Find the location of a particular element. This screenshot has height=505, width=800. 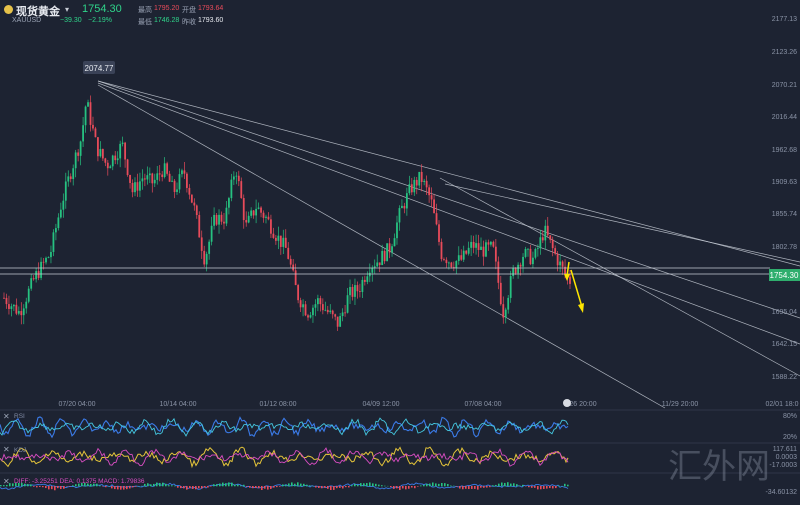

last-price: 1754.30 is located at coordinates (102, 9).